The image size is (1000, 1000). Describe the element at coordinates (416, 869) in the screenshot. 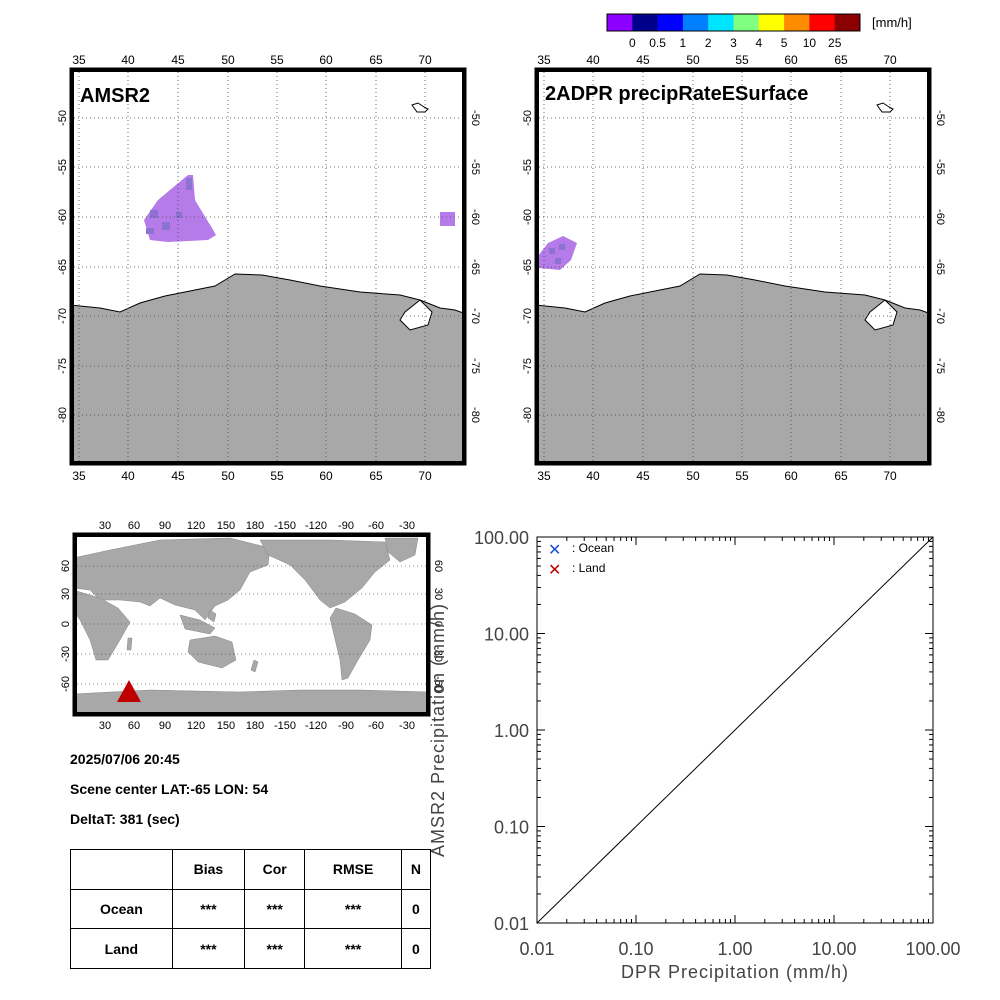

I see `table-header-cell: N` at that location.